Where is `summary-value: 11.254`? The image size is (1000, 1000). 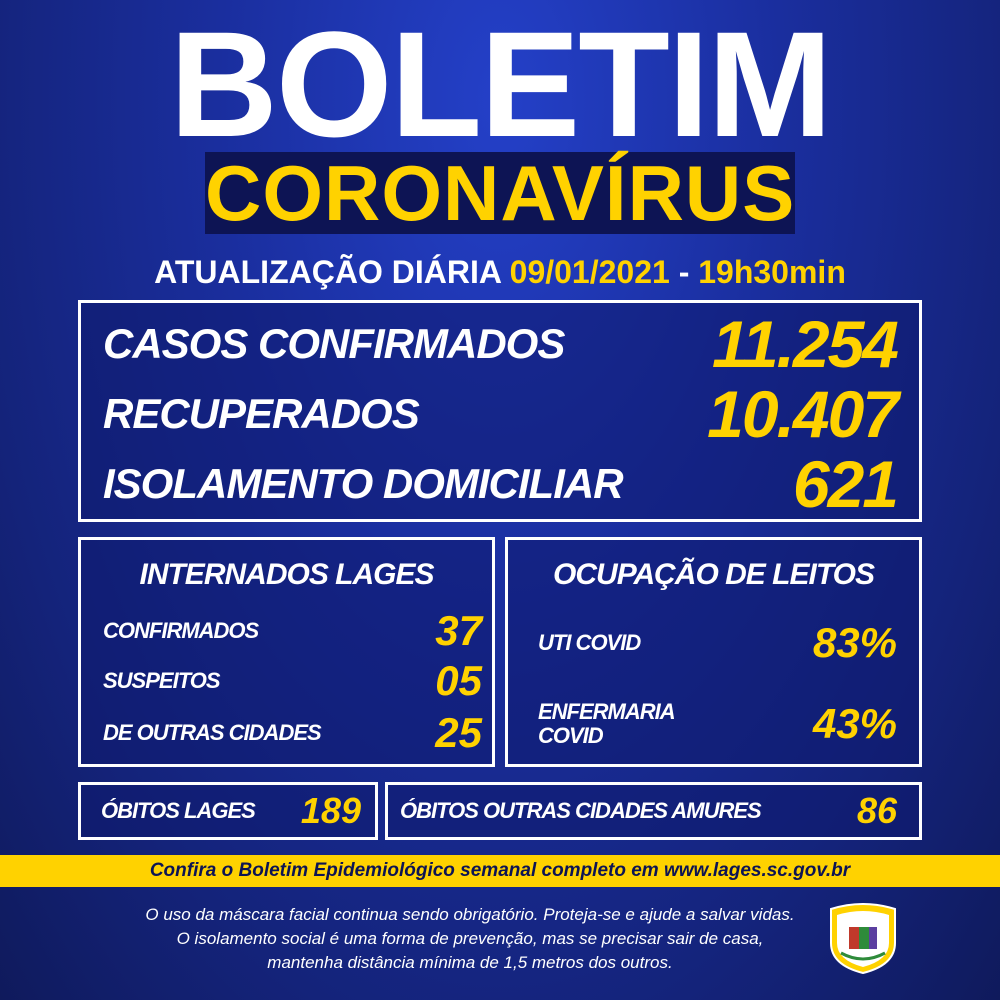 summary-value: 11.254 is located at coordinates (805, 344).